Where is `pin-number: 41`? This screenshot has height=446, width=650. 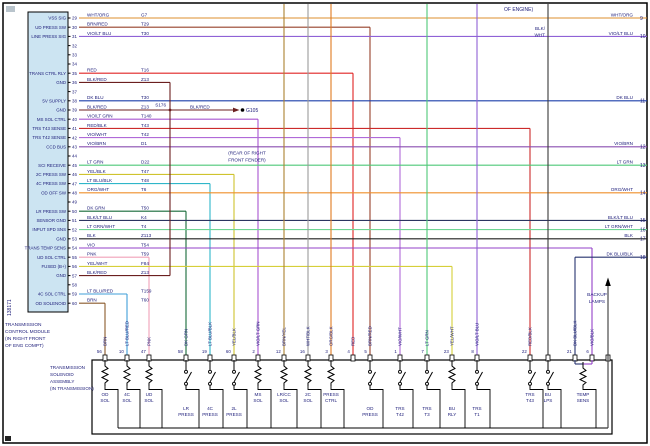 pin-number: 41 is located at coordinates (74, 128).